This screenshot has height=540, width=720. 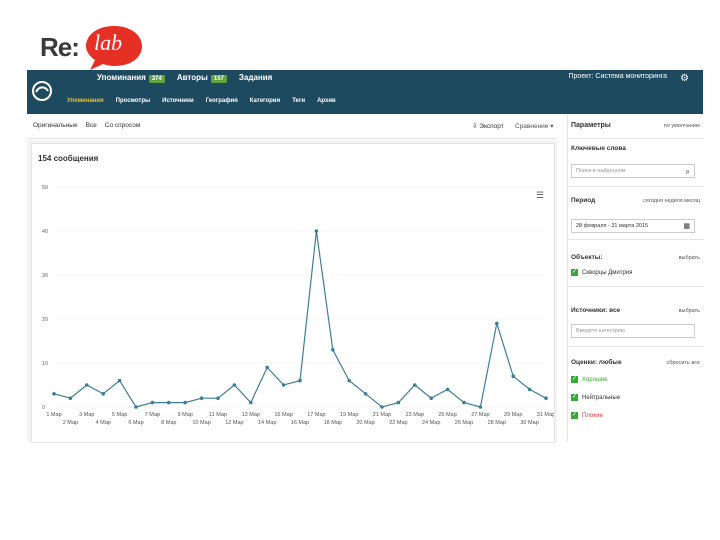 I want to click on subnav-categories: Категории, so click(x=265, y=101).